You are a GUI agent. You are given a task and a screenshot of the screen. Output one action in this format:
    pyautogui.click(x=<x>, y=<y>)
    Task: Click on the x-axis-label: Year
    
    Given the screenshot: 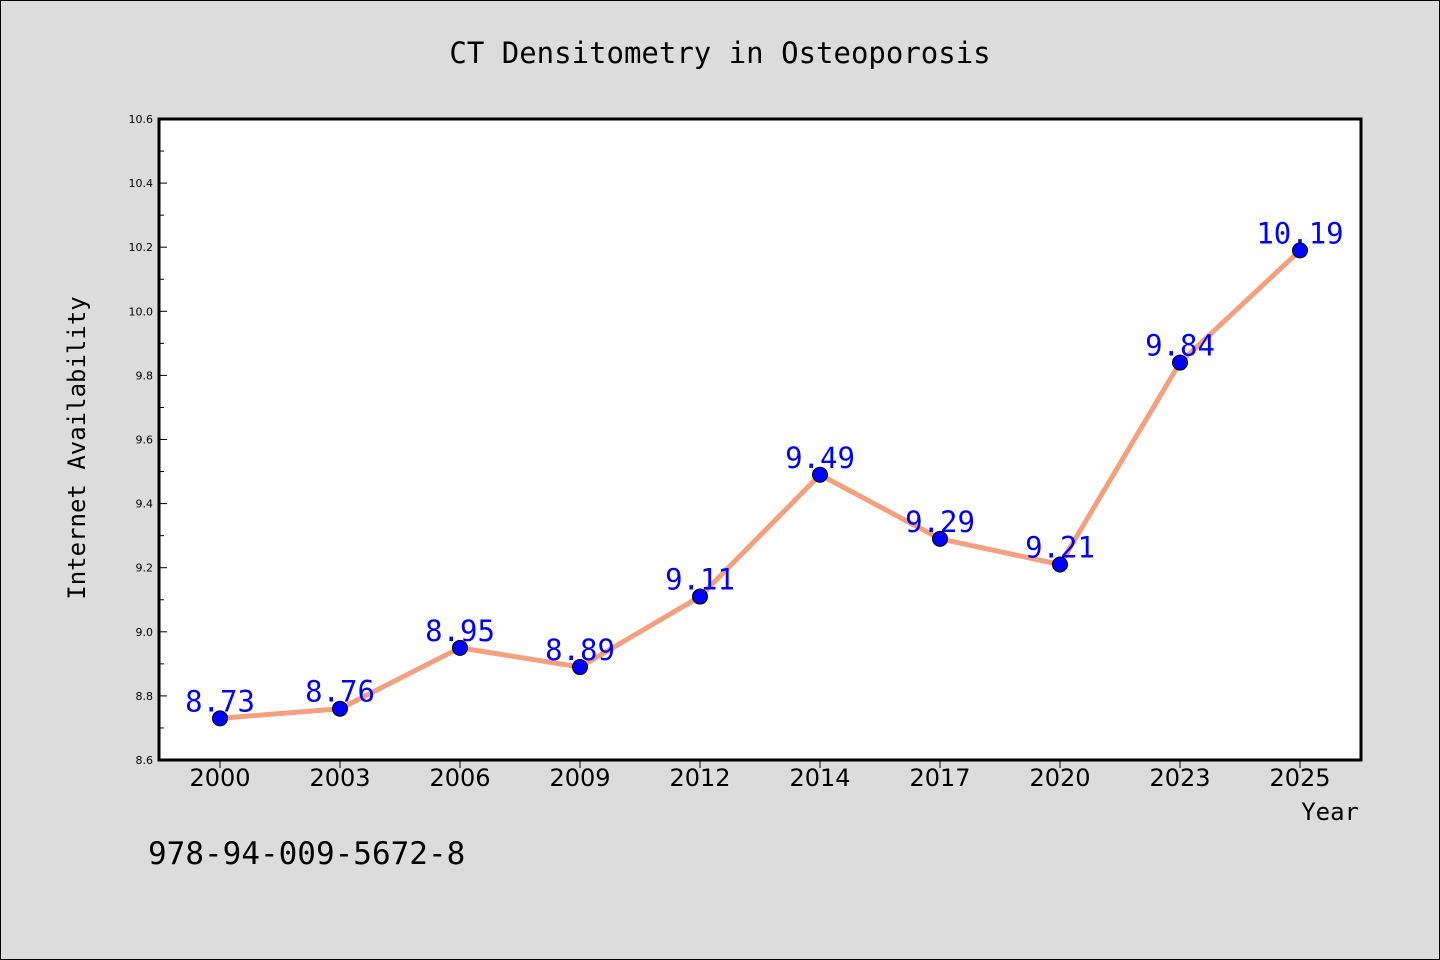 What is the action you would take?
    pyautogui.click(x=1330, y=812)
    